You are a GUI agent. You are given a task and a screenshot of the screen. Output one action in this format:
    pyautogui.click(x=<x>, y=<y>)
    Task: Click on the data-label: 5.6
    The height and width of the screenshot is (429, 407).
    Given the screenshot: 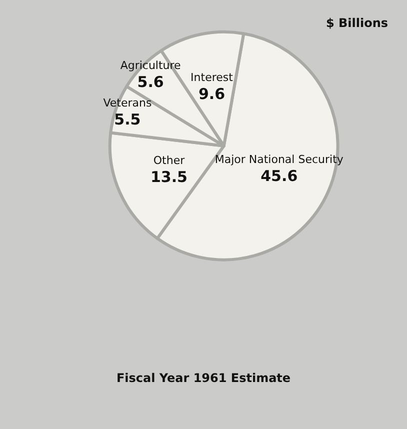 What is the action you would take?
    pyautogui.click(x=150, y=81)
    